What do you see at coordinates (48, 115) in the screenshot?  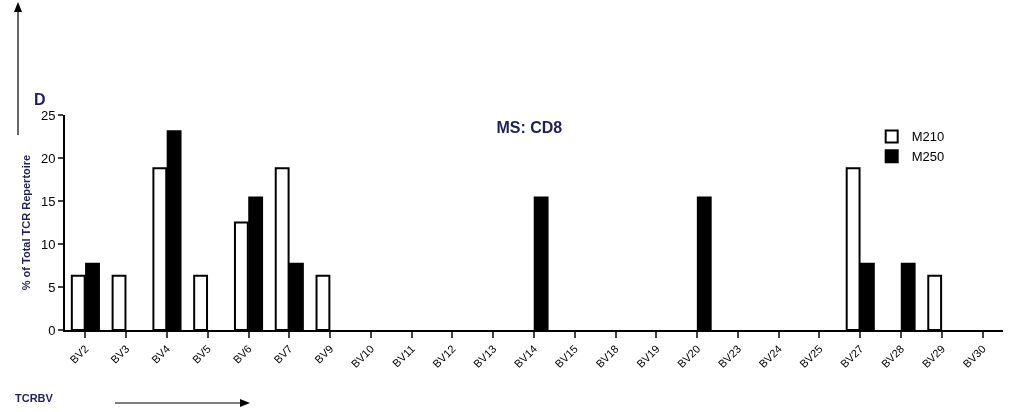 I see `y-tick-label: 25` at bounding box center [48, 115].